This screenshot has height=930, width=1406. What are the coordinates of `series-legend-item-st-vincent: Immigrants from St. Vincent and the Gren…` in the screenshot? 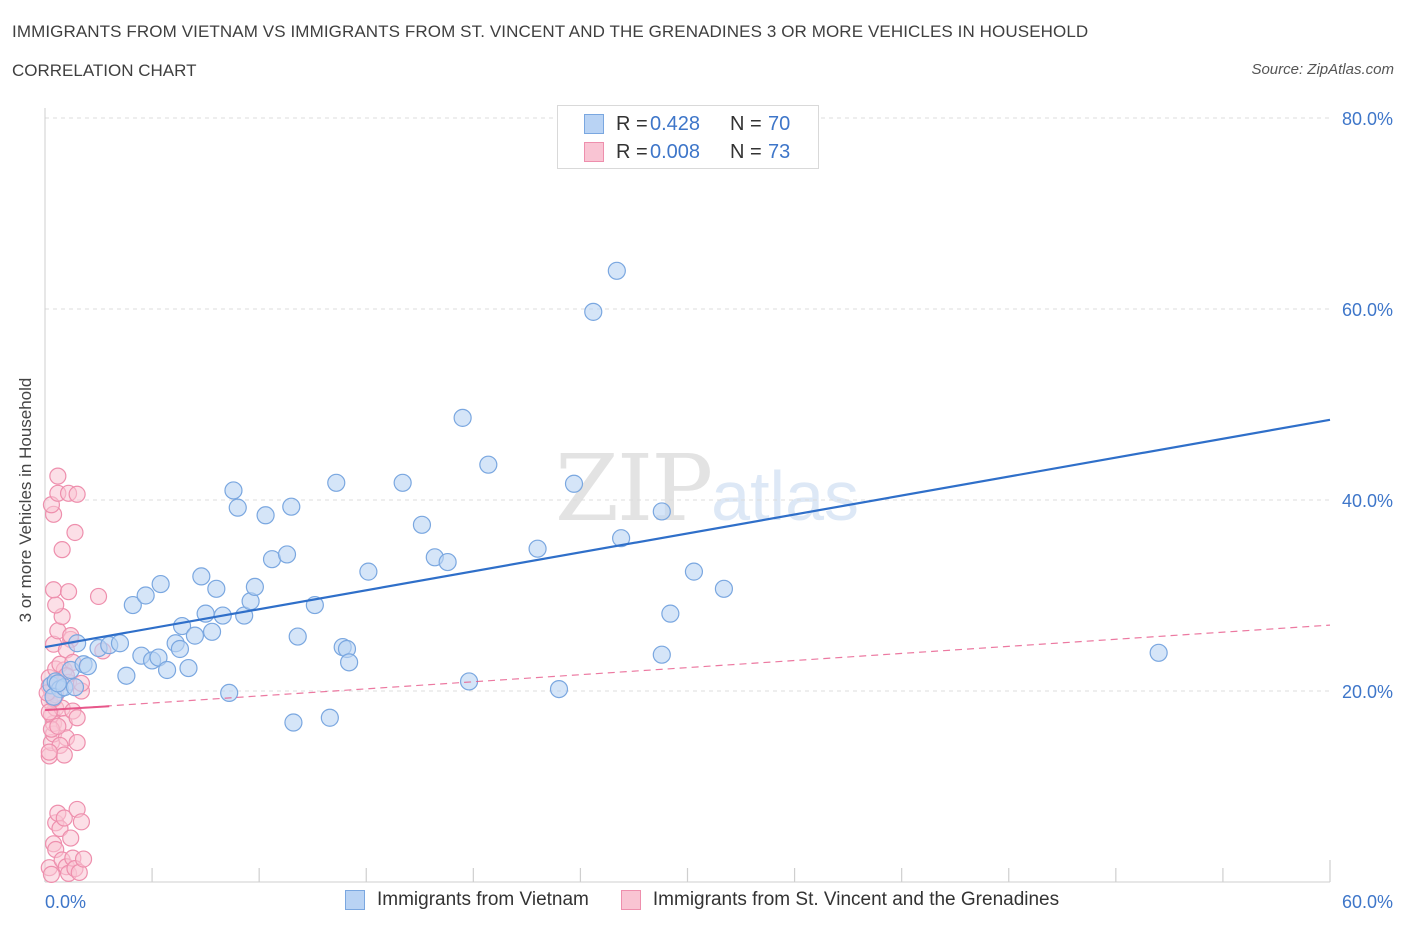 It's located at (840, 900).